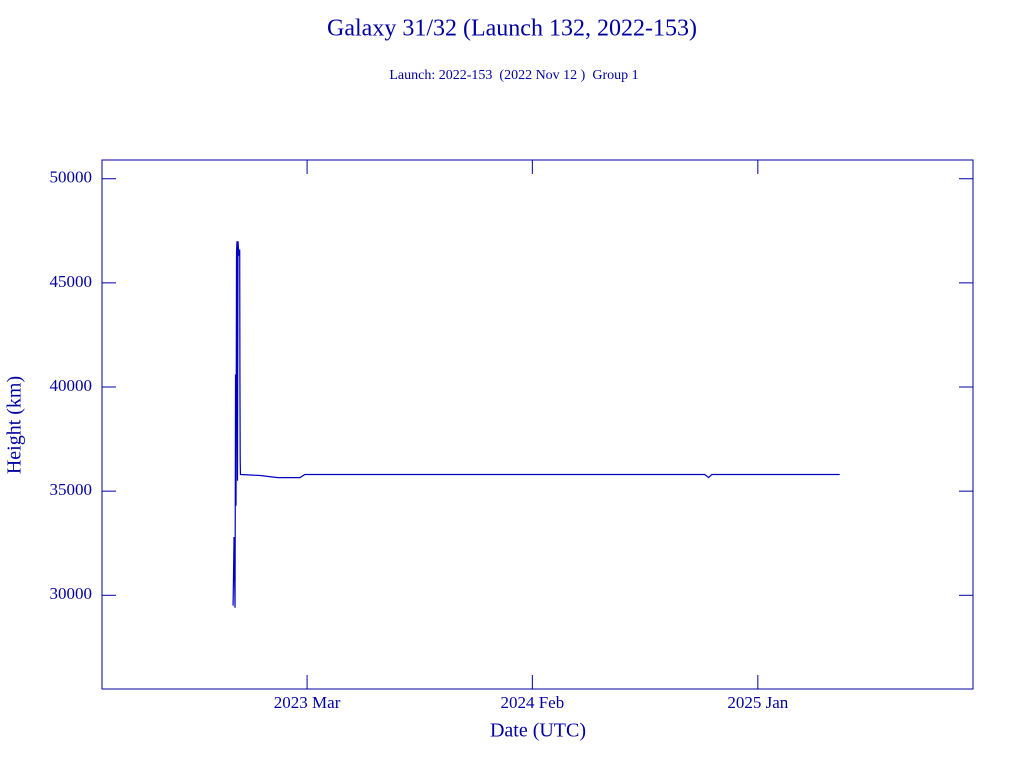 The image size is (1024, 768). I want to click on y-axis-label: Height (km), so click(15, 425).